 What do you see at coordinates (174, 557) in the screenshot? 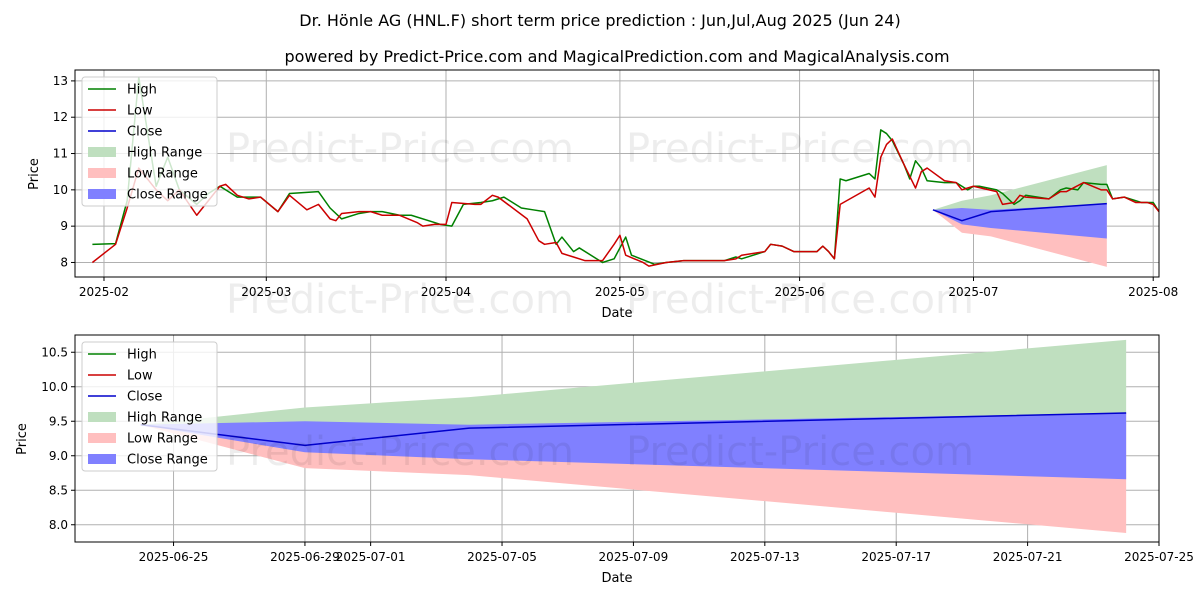
I see `x-tick-label: 2025-06-25` at bounding box center [174, 557].